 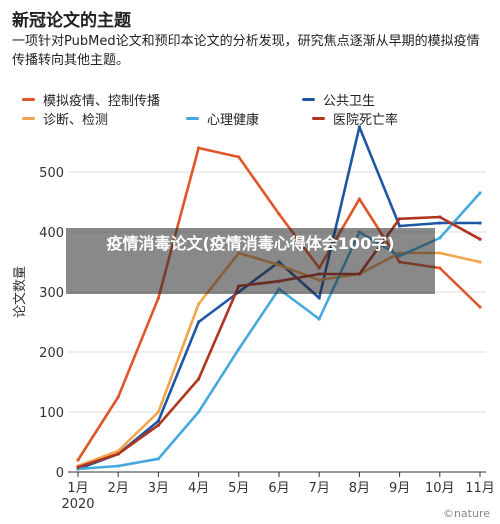 I want to click on x-tick-label: 6月, so click(x=278, y=488).